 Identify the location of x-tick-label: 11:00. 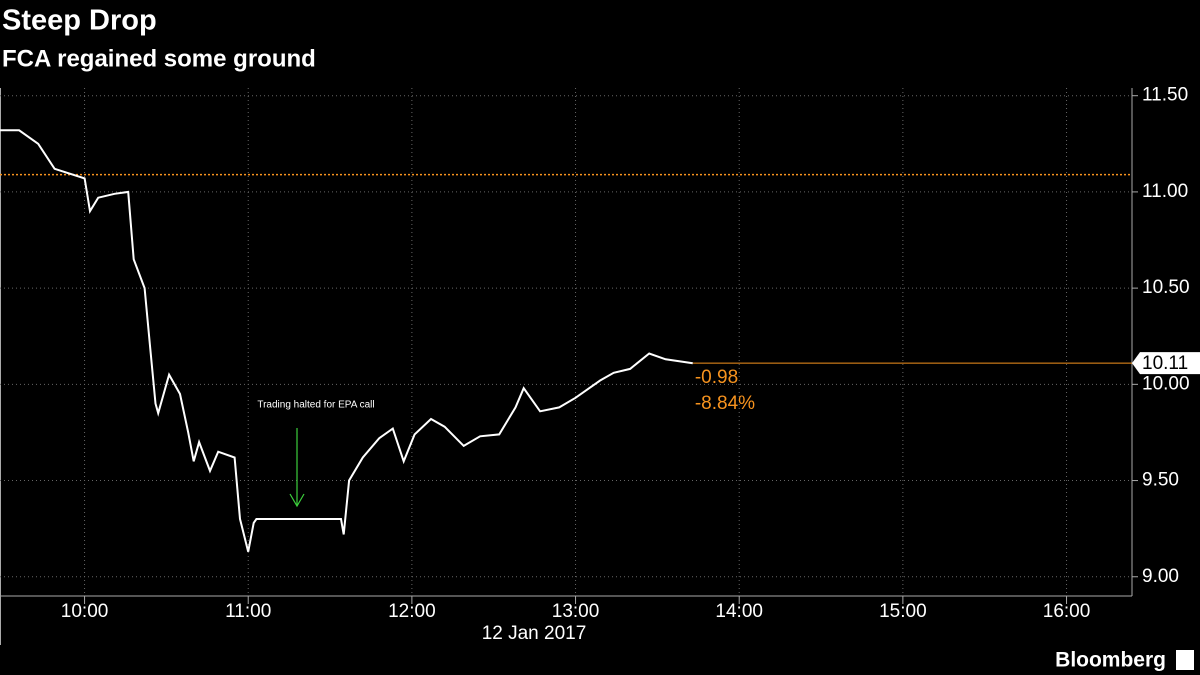
(248, 611).